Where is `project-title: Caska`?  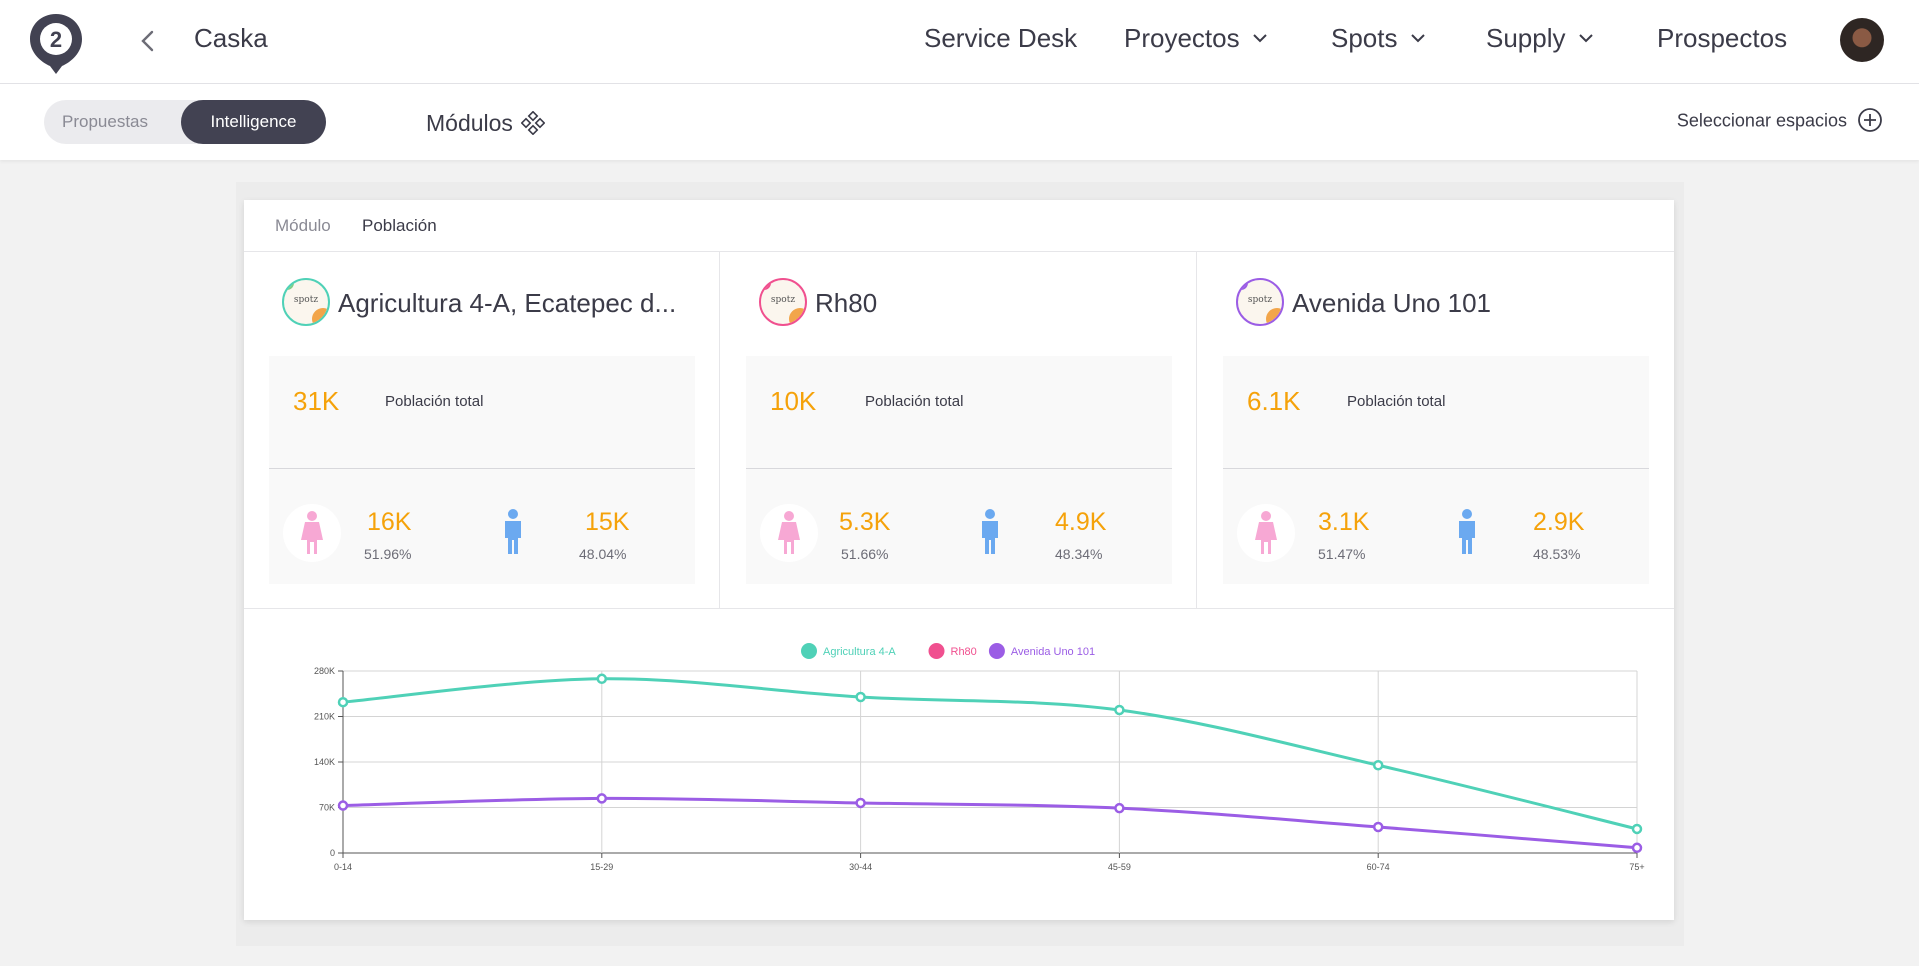 project-title: Caska is located at coordinates (231, 38).